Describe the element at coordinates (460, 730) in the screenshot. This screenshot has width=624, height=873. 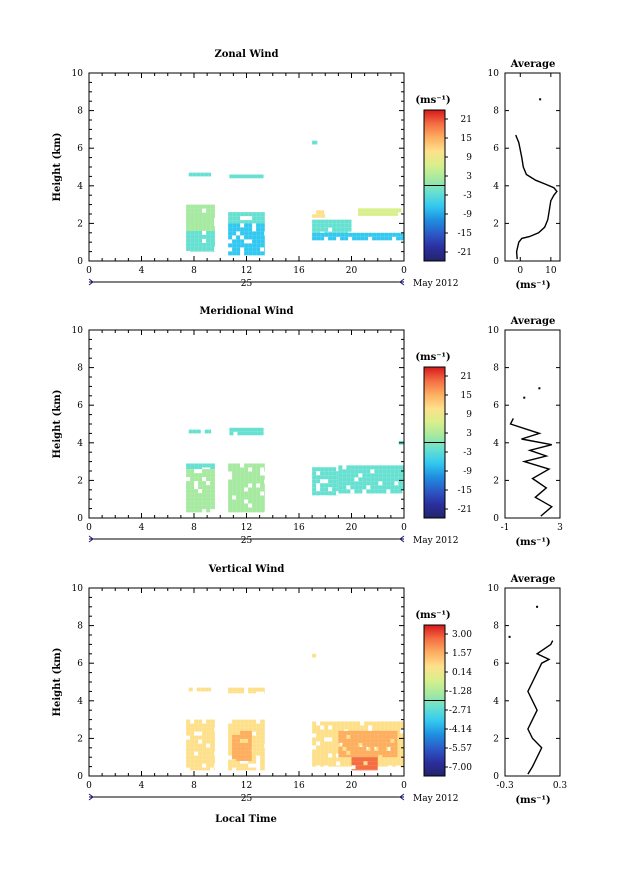
I see `colorbar-tick-label: -4.14` at that location.